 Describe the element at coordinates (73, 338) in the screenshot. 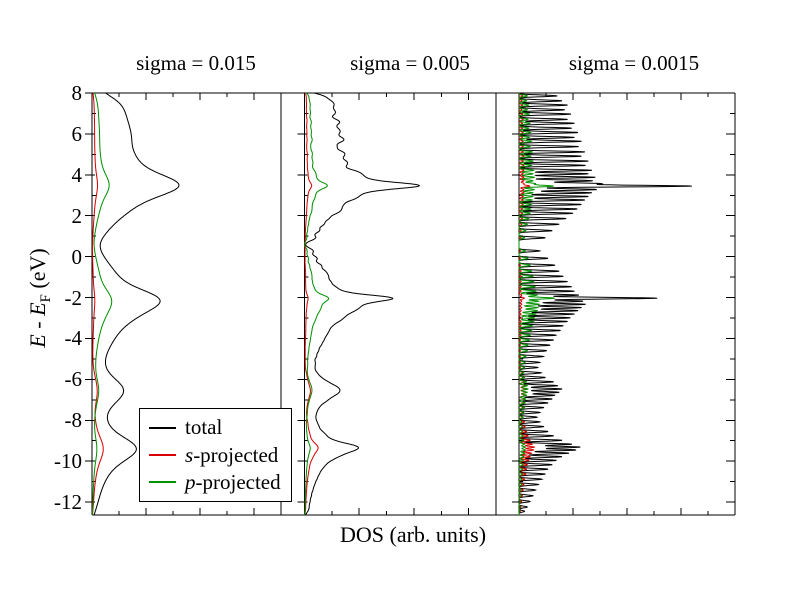

I see `y-tick-label: -4` at that location.